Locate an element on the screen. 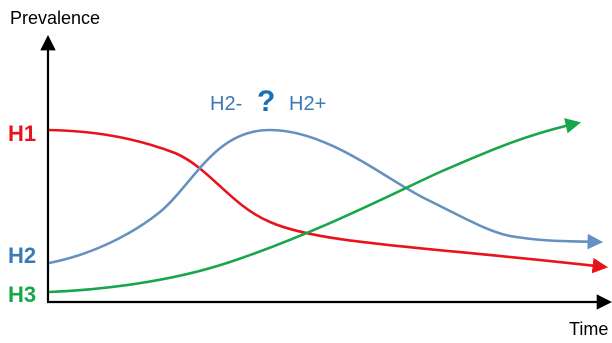  h2-label: H2 is located at coordinates (22, 255).